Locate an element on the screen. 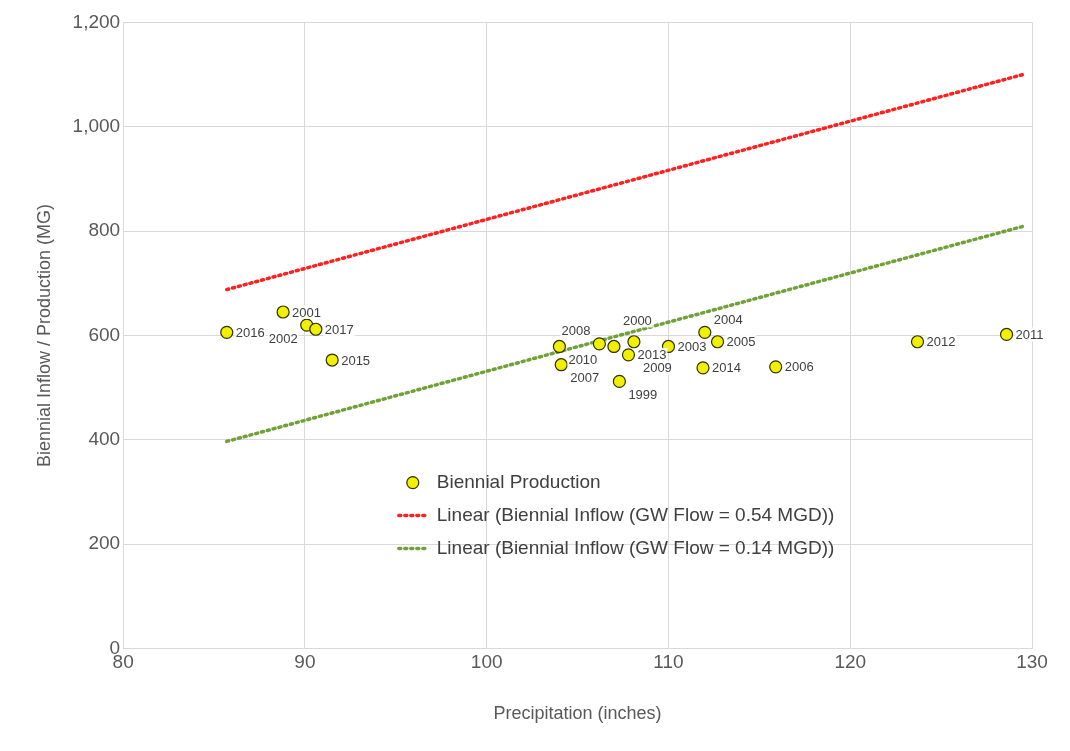  y-axis-title: Biennial Inflow / Production (MG) is located at coordinates (43, 335).